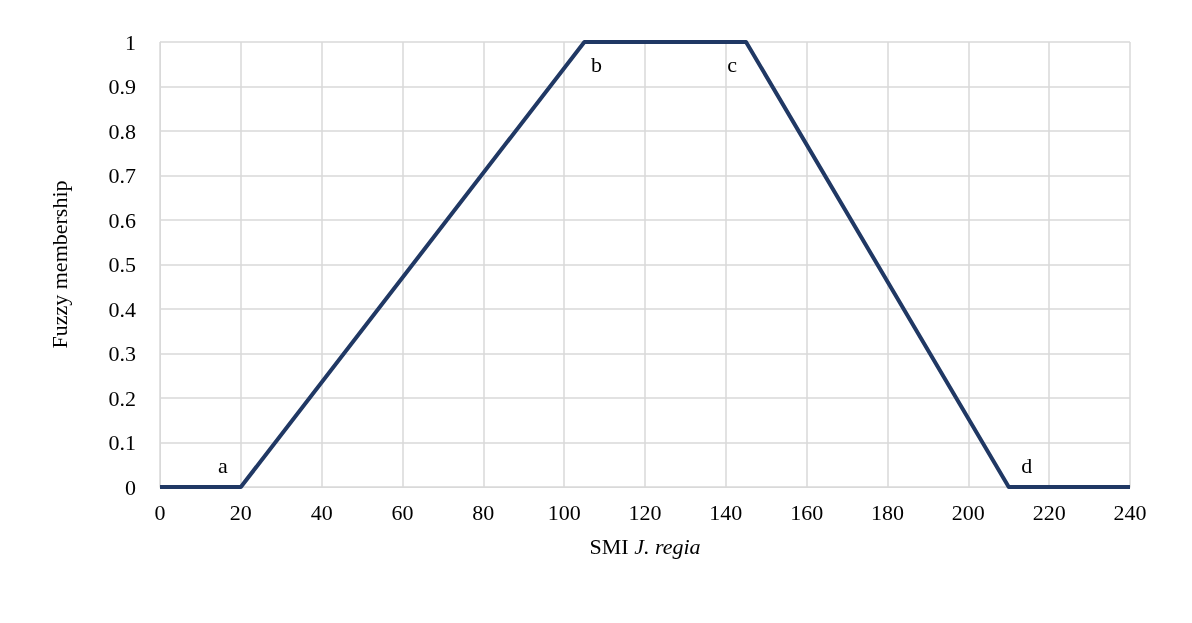 The width and height of the screenshot is (1192, 623). I want to click on annotation: d, so click(1027, 465).